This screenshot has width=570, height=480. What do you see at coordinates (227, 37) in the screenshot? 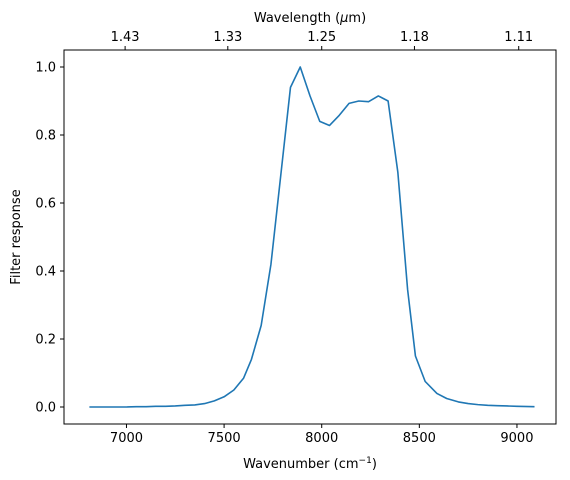
I see `top-tick-label: 1.33` at bounding box center [227, 37].